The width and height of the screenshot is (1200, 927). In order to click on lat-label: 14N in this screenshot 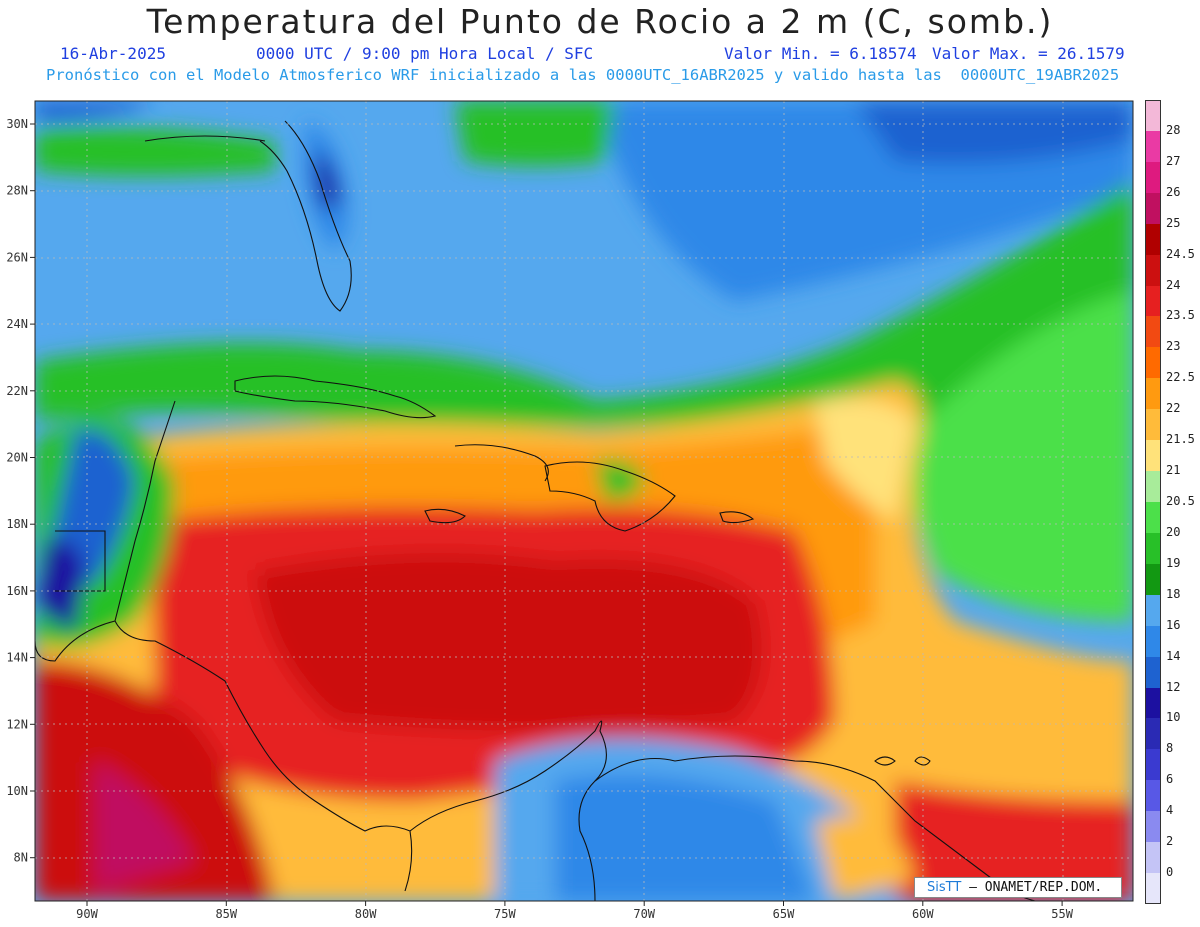, I will do `click(17, 658)`.